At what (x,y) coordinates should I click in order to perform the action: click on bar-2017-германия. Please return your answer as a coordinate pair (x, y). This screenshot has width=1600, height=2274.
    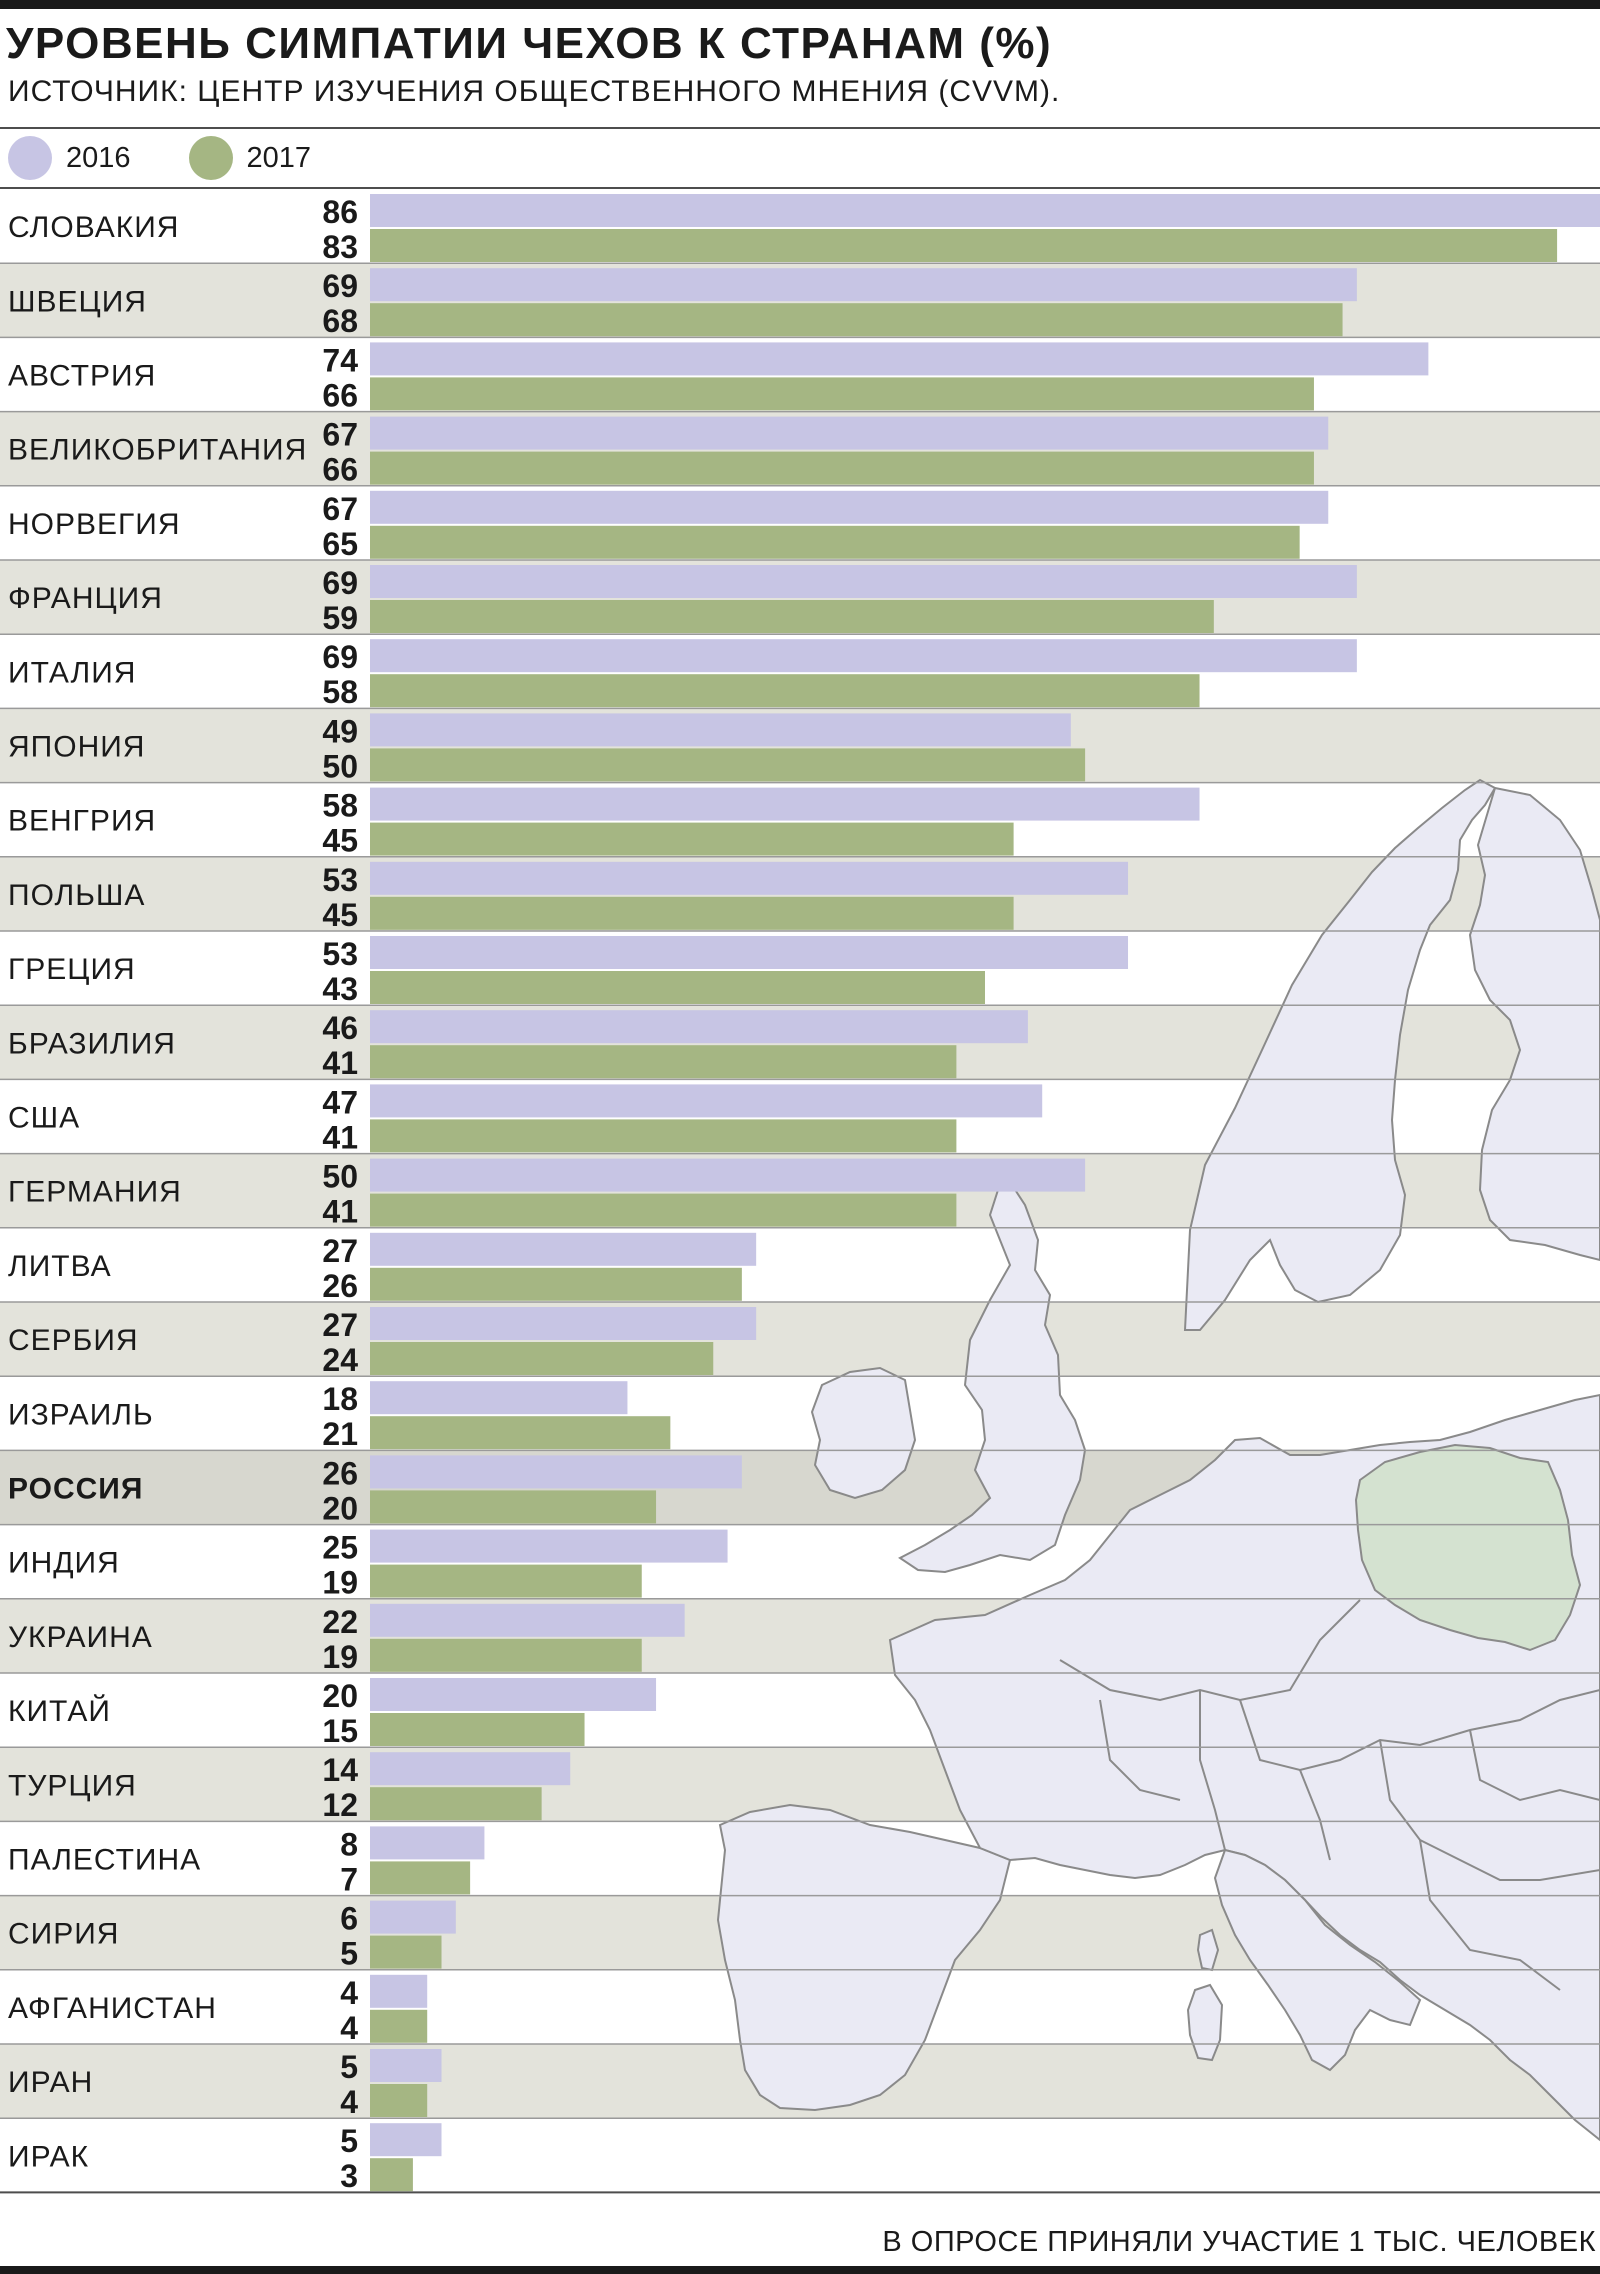
    Looking at the image, I should click on (663, 1210).